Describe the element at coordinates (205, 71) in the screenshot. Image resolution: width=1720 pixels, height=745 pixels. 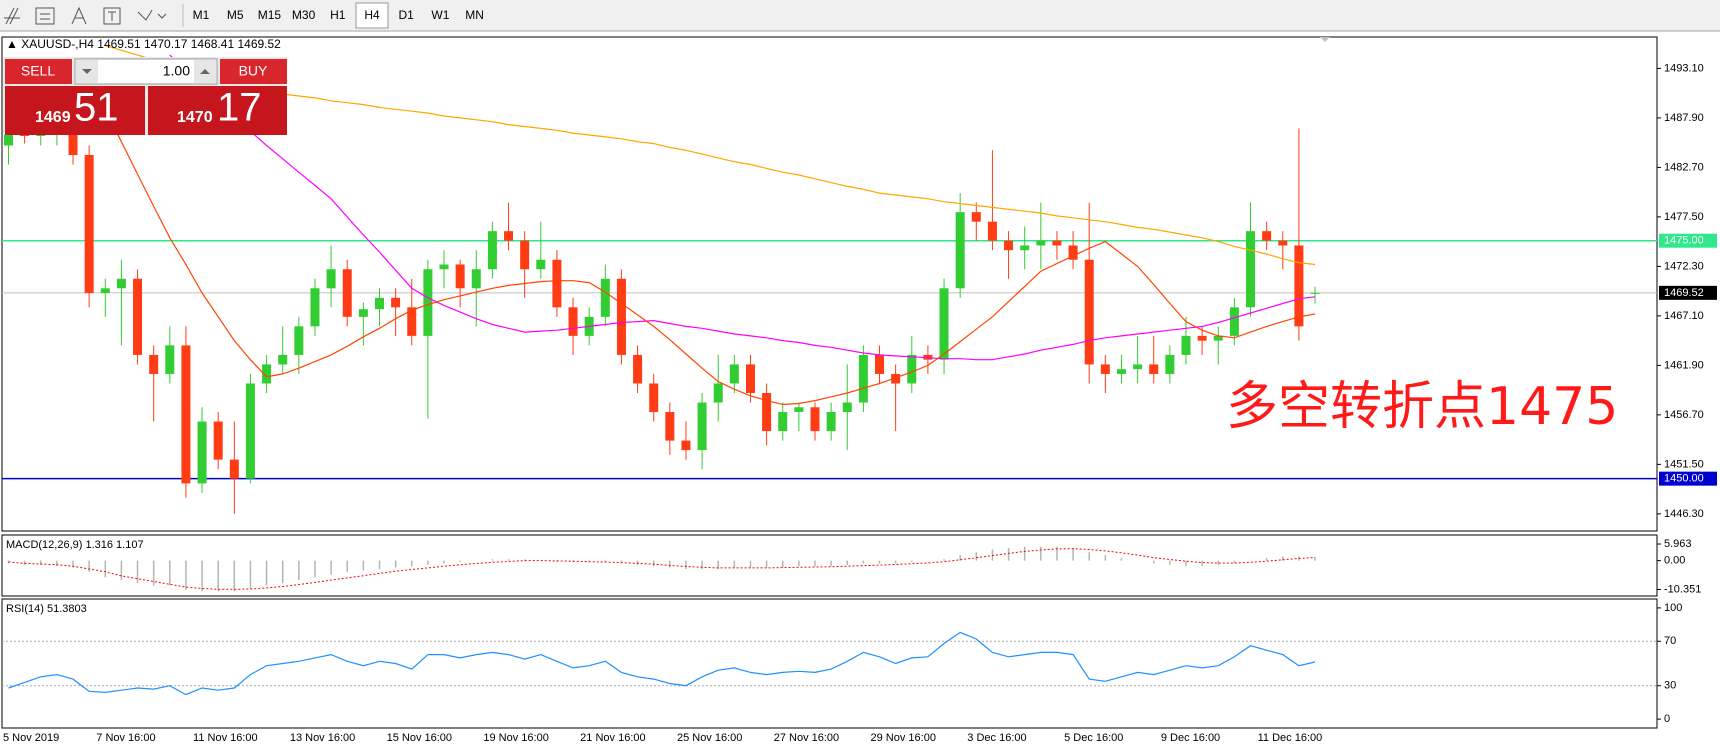
I see `up-arrow` at that location.